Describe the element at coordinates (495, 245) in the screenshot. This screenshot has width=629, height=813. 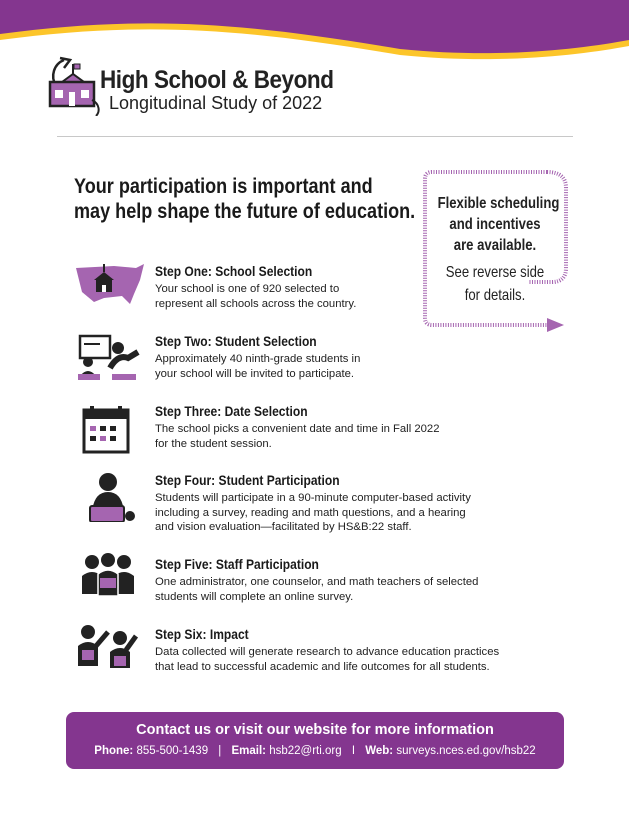
I see `callout-line: are available.` at that location.